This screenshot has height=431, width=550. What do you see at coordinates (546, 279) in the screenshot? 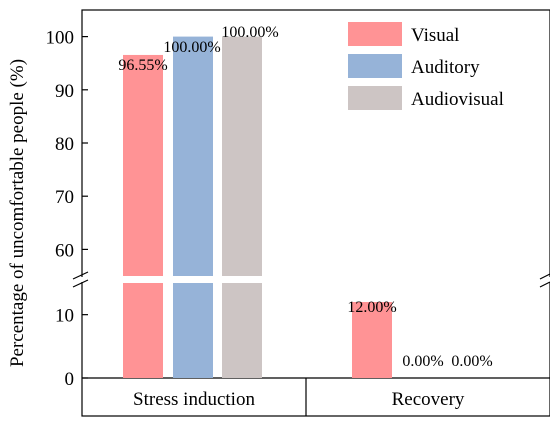
I see `axis-break-gap-right` at bounding box center [546, 279].